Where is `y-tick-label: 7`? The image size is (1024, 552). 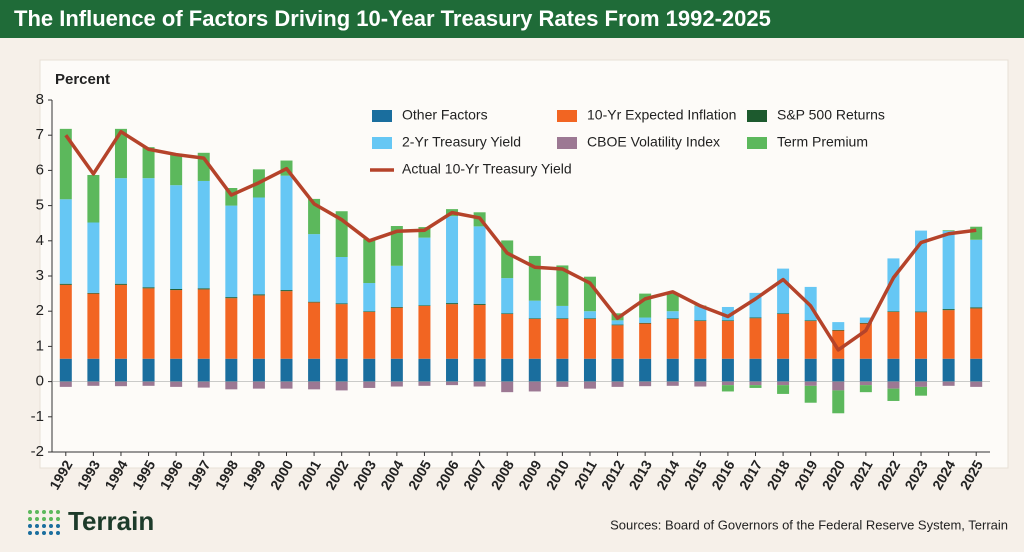 y-tick-label: 7 is located at coordinates (40, 134).